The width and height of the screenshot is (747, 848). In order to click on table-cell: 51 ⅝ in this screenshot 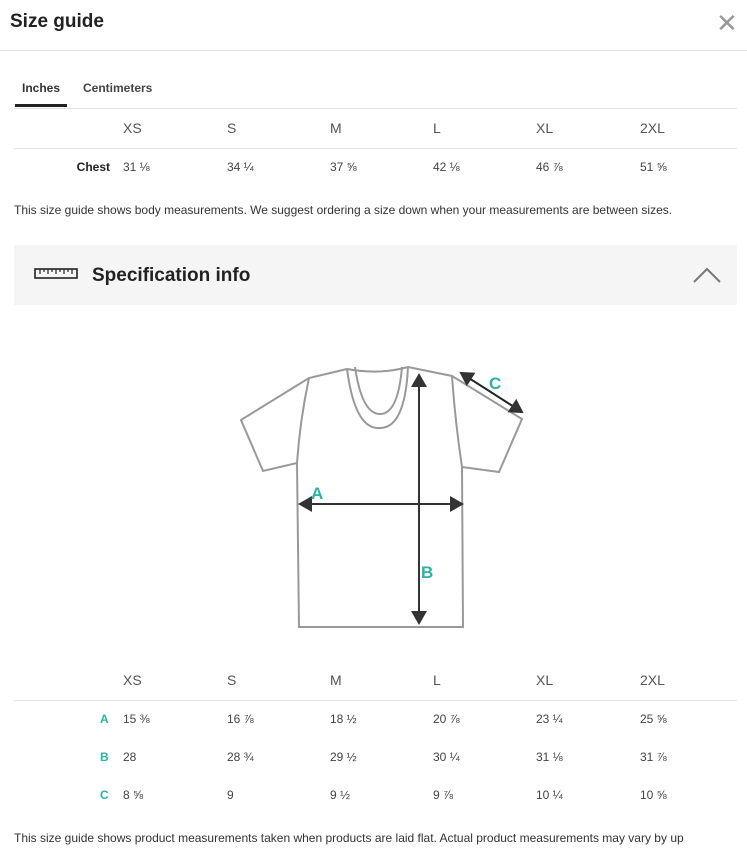, I will do `click(653, 167)`.